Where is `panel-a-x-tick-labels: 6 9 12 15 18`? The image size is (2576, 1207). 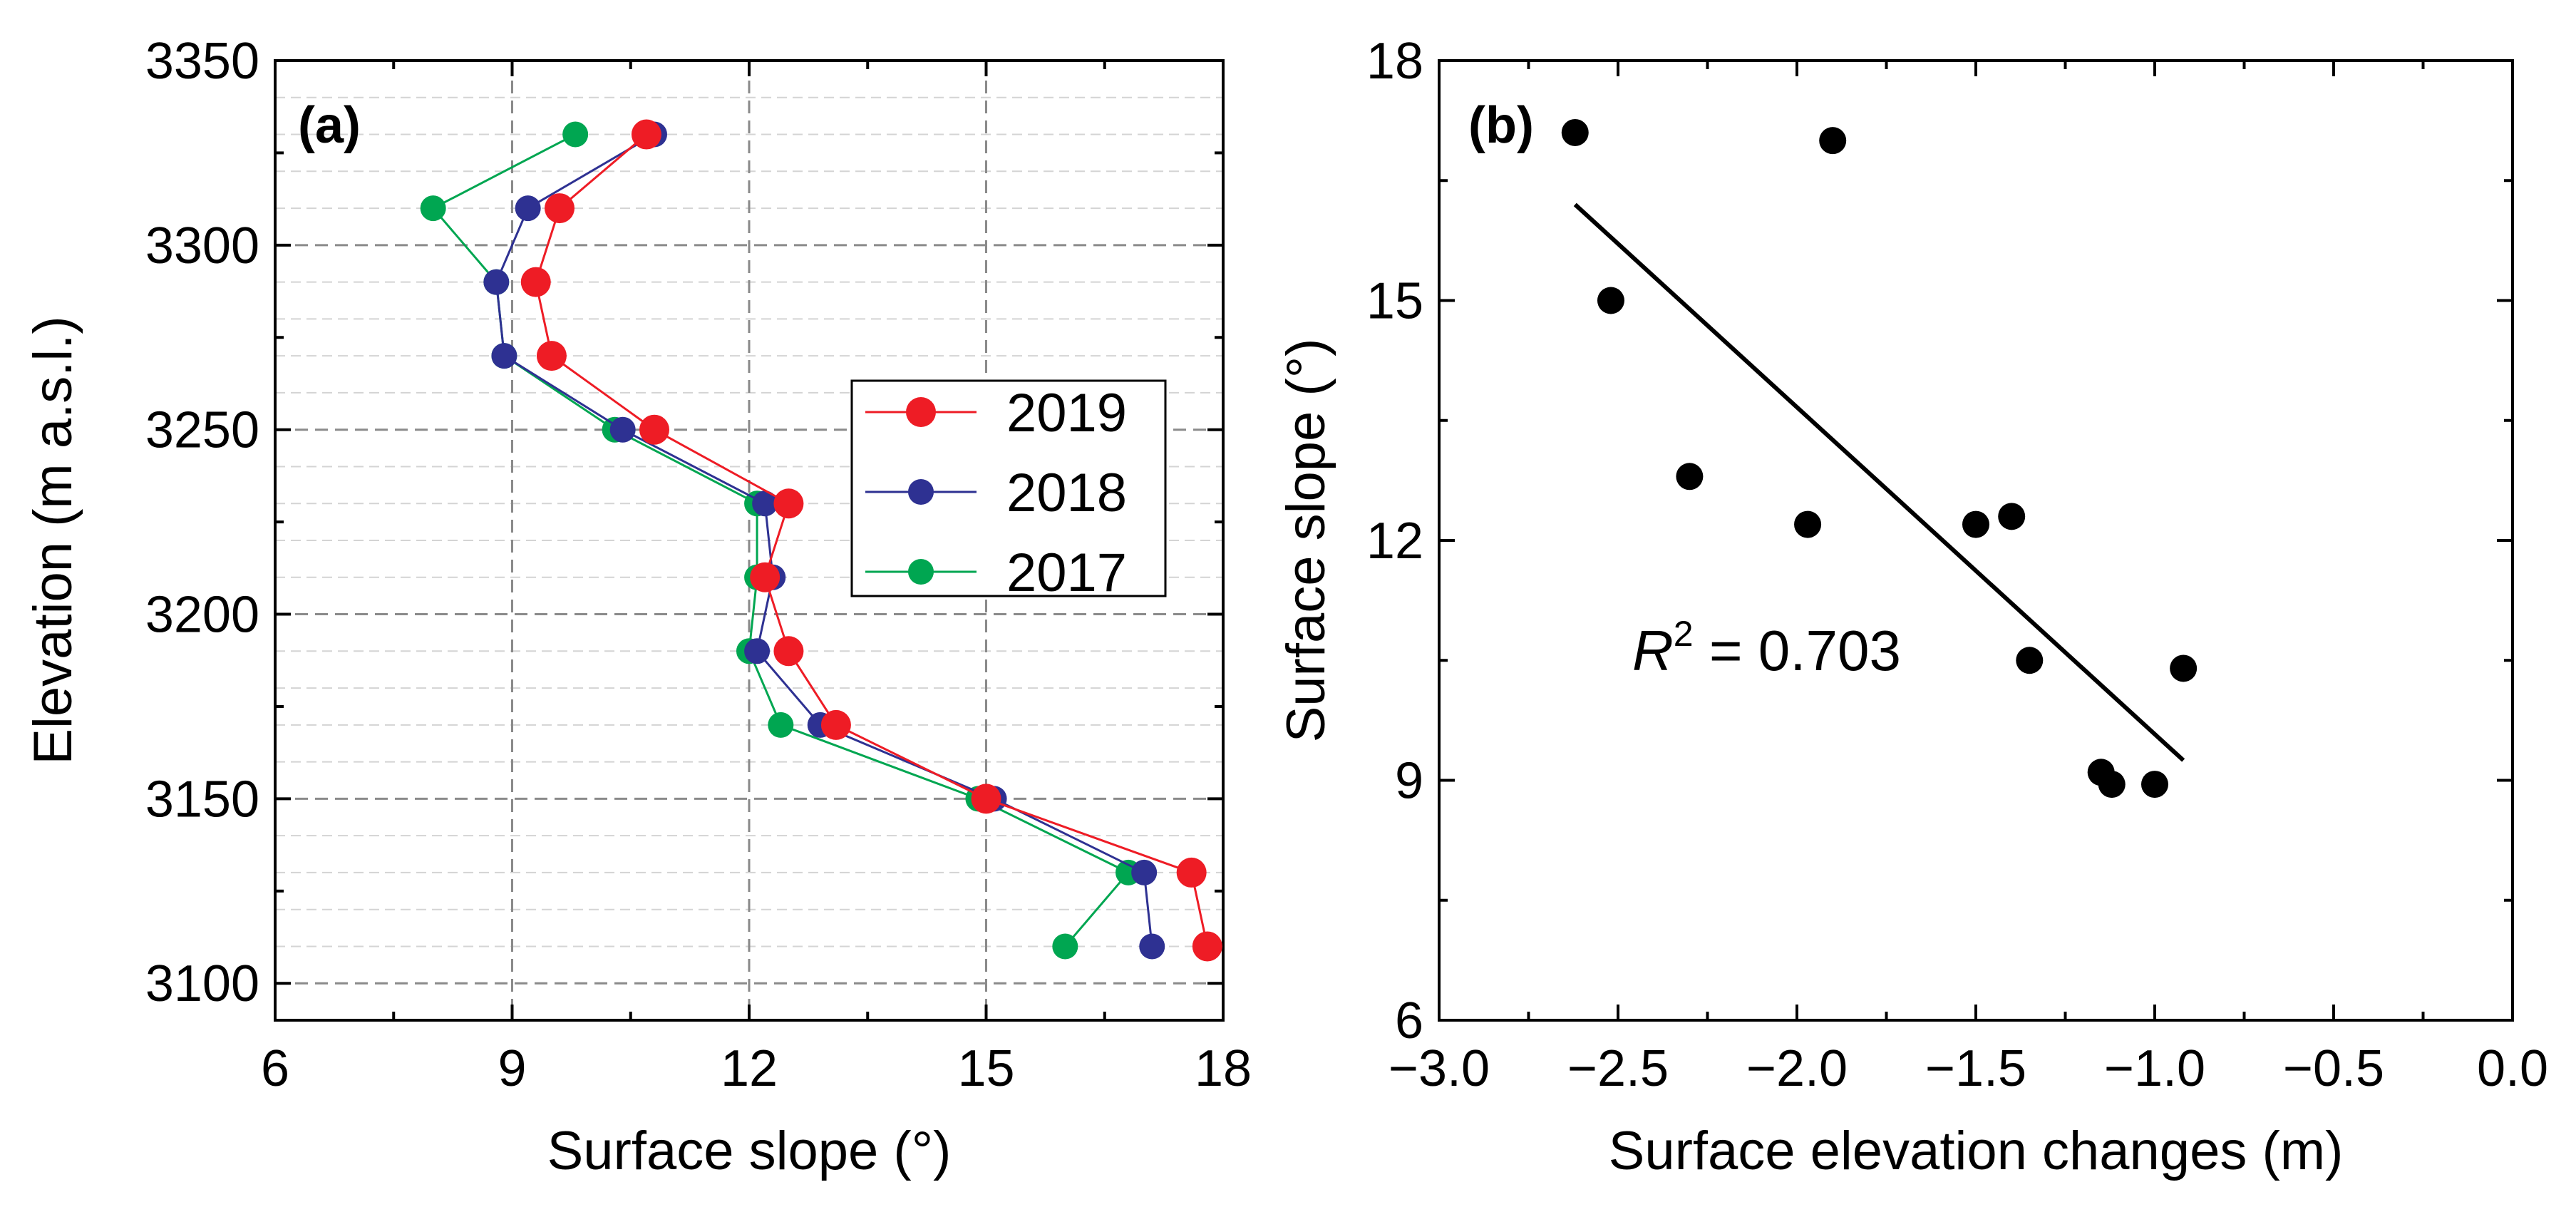 panel-a-x-tick-labels: 6 9 12 15 18 is located at coordinates (756, 1068).